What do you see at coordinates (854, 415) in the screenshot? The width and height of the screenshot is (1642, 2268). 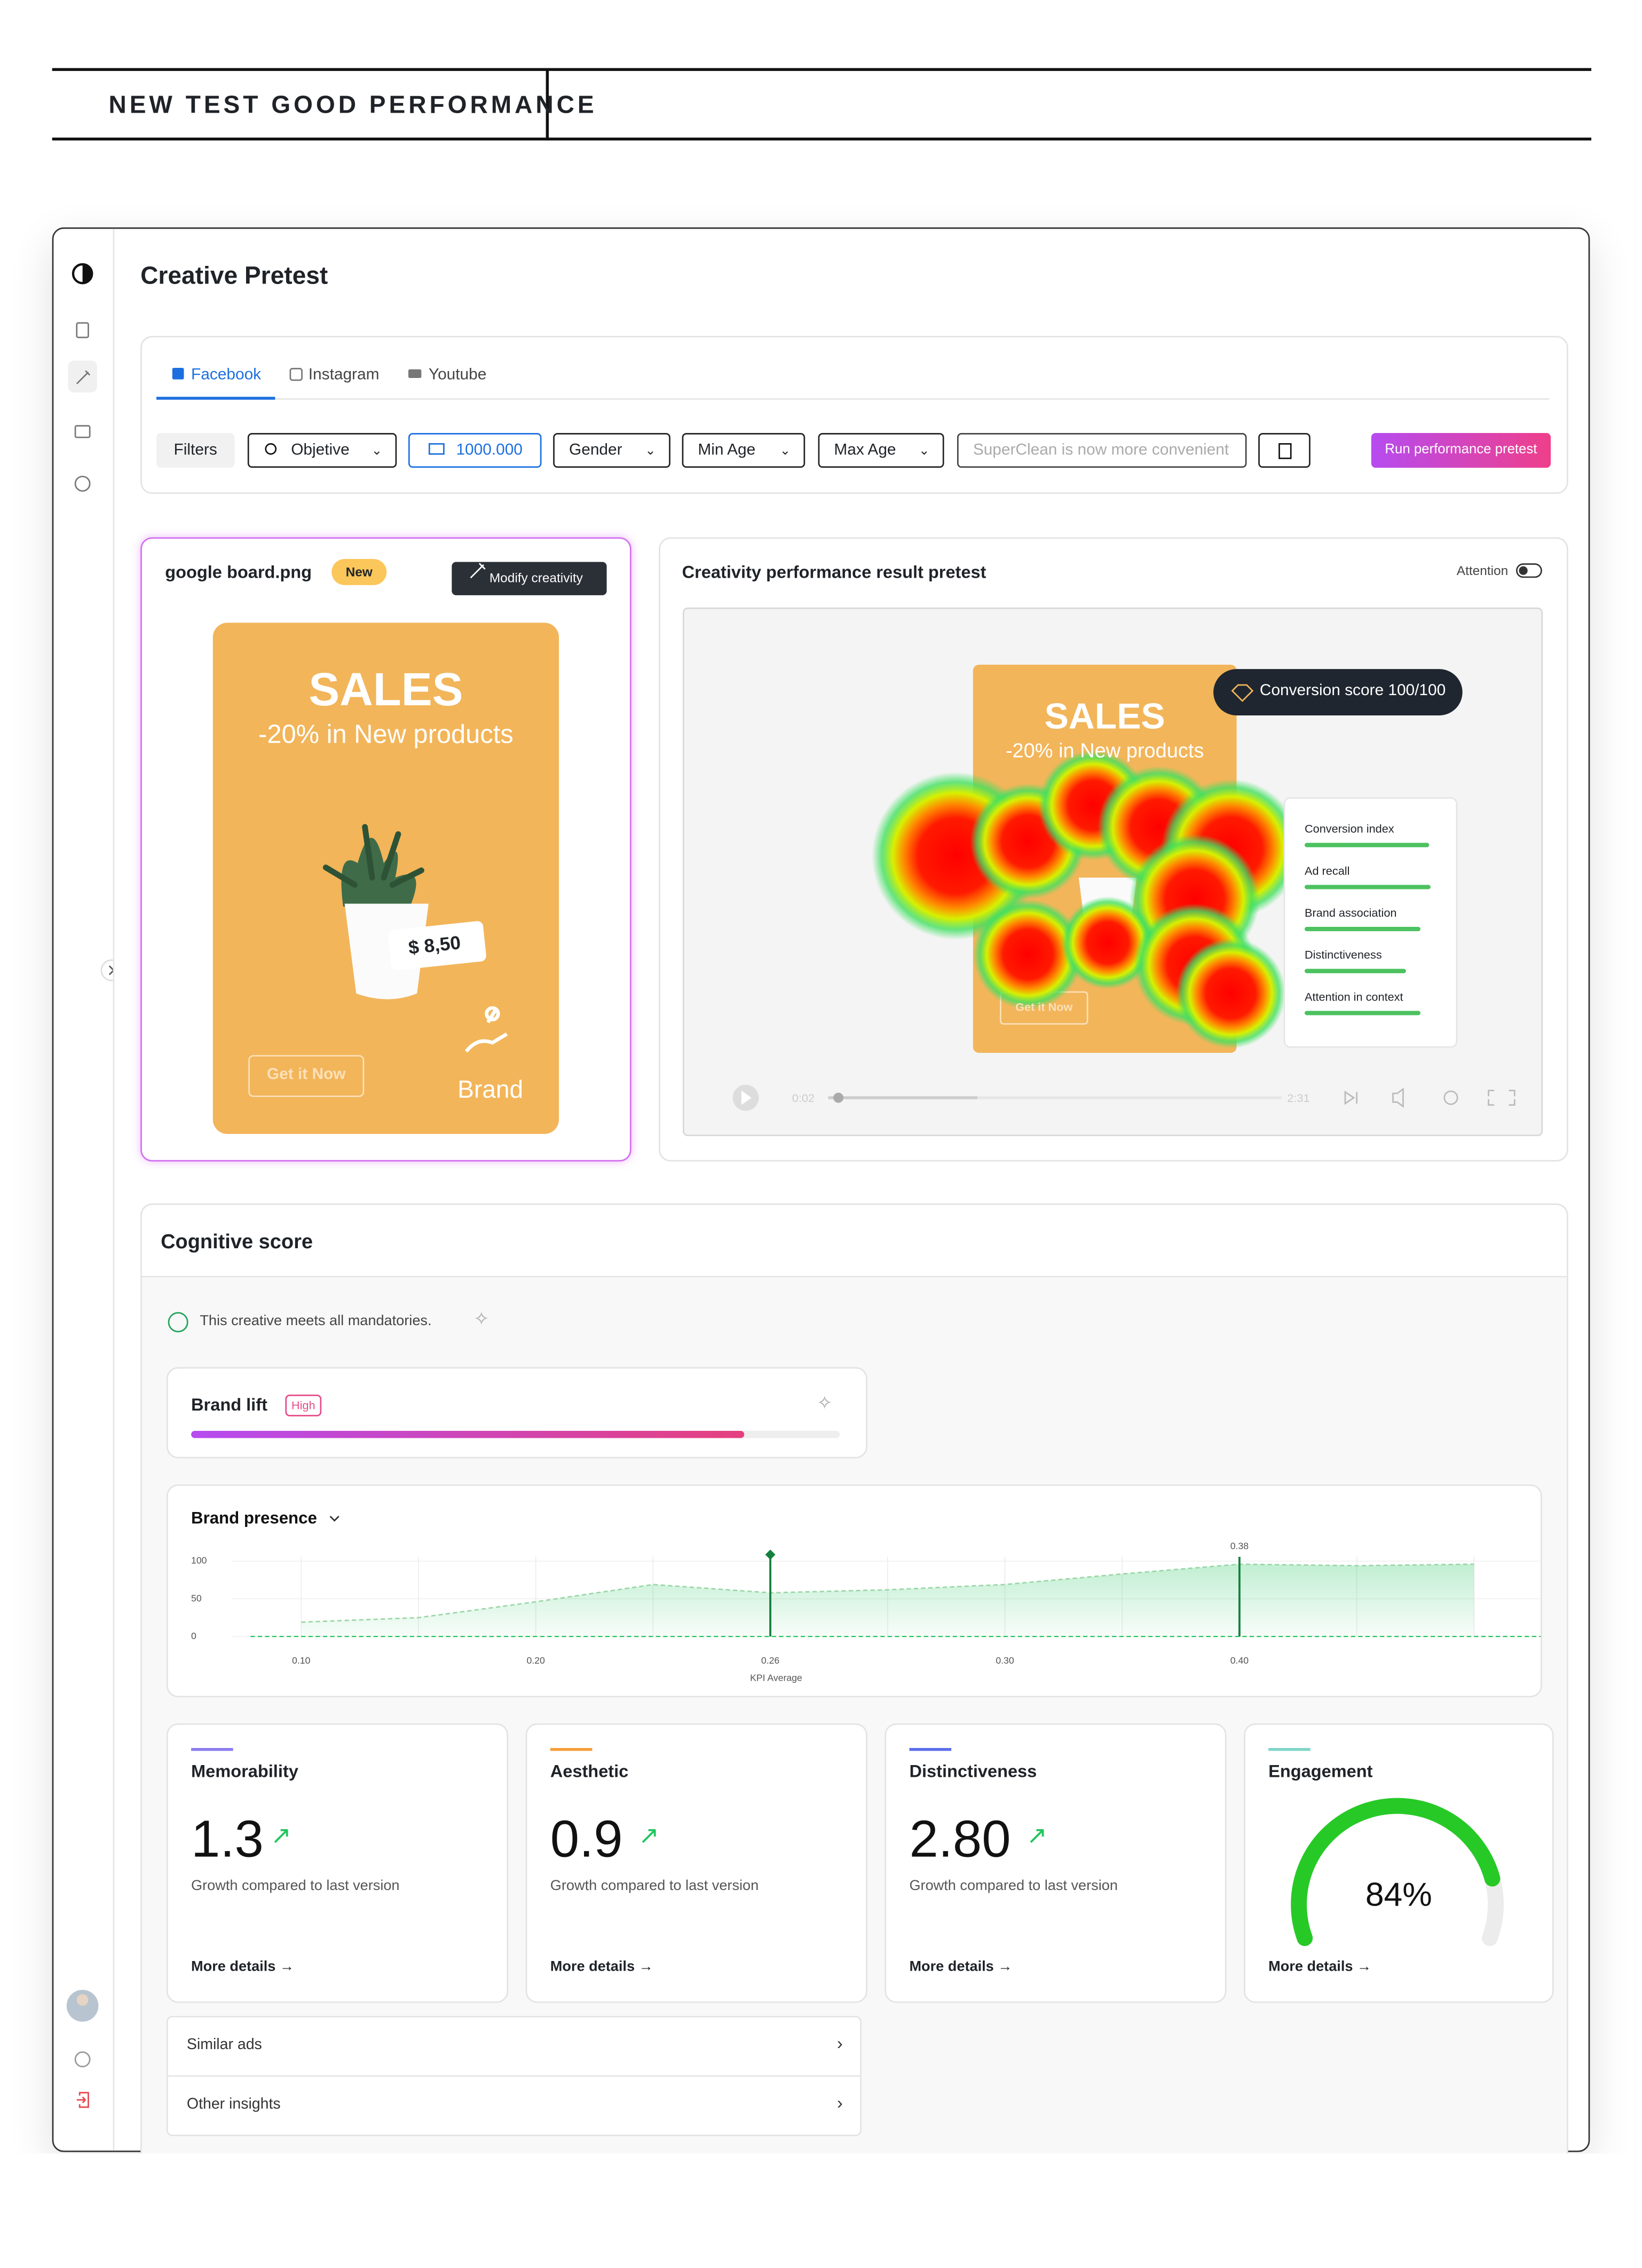 I see `filter-card` at bounding box center [854, 415].